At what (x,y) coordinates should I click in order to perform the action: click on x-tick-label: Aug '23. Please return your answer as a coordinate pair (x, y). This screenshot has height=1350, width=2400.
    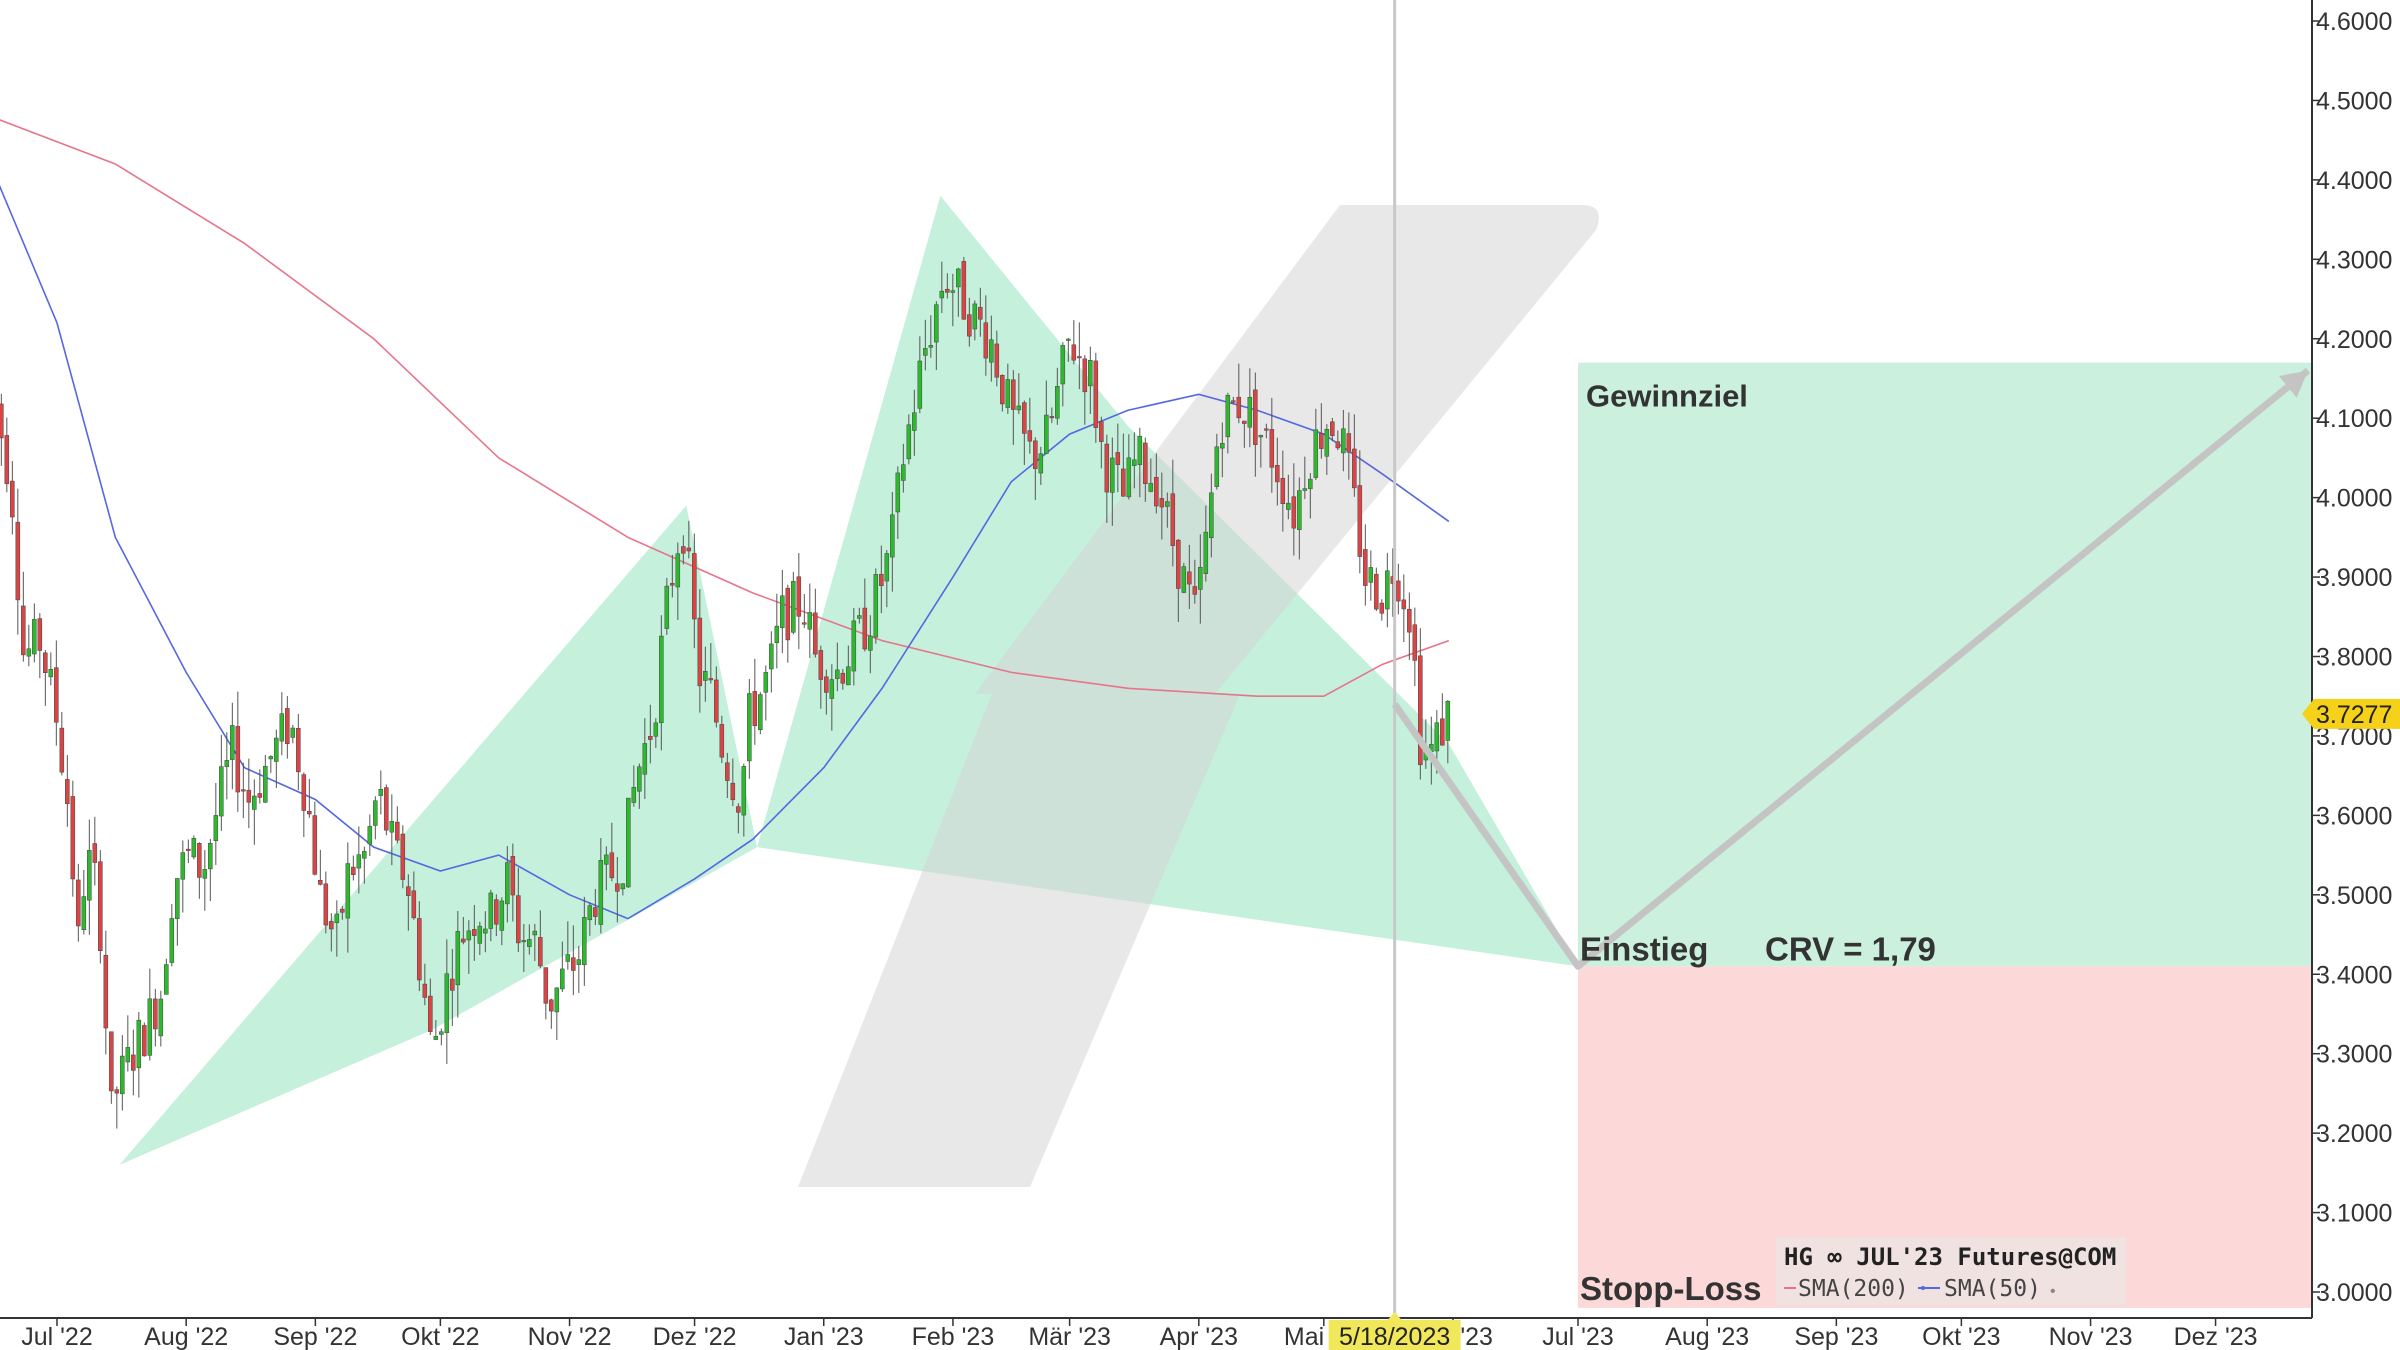
    Looking at the image, I should click on (1707, 1336).